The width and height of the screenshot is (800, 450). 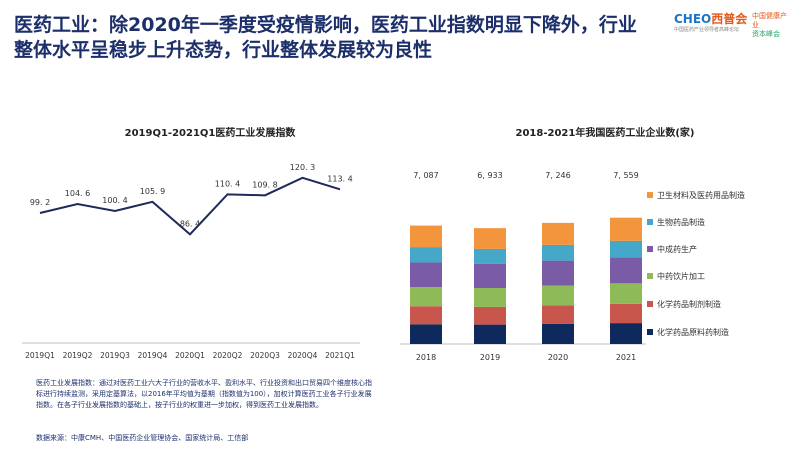 What do you see at coordinates (625, 175) in the screenshot?
I see `bar-total-label: 7, 559` at bounding box center [625, 175].